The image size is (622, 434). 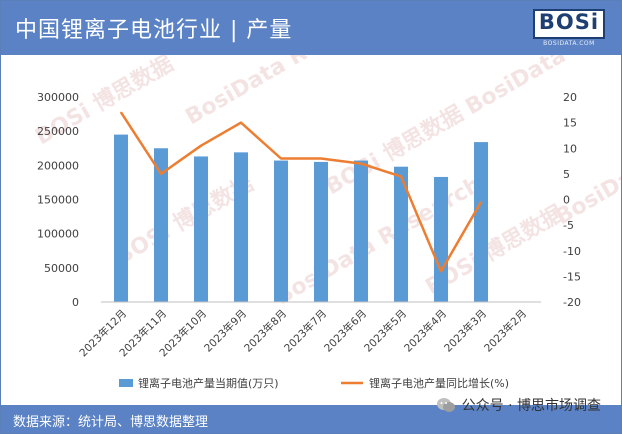 What do you see at coordinates (425, 331) in the screenshot?
I see `category-label: 2023年4月` at bounding box center [425, 331].